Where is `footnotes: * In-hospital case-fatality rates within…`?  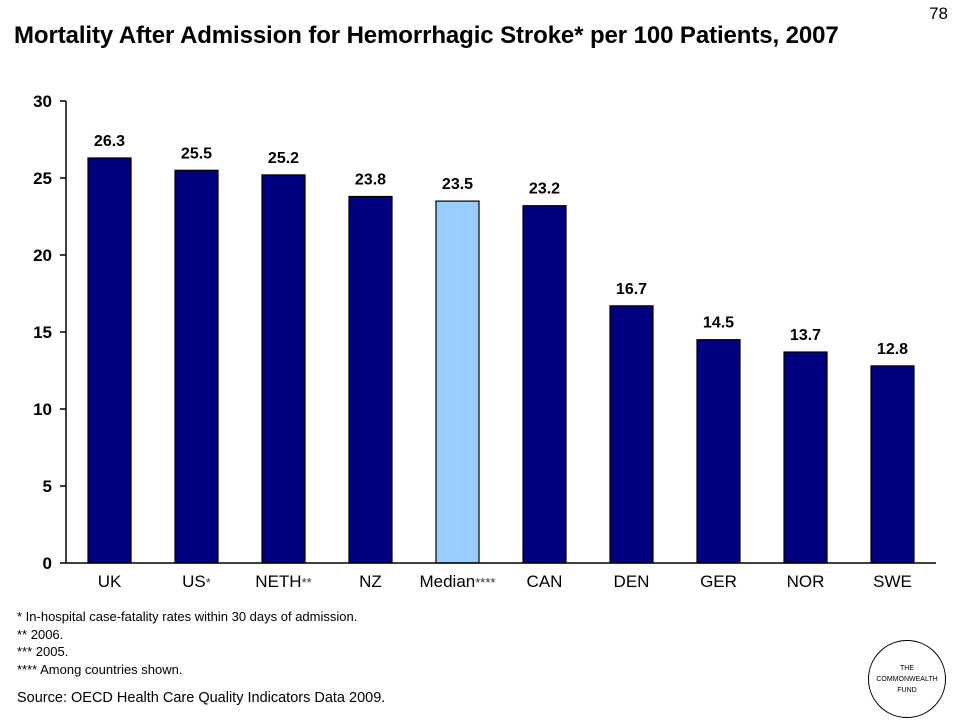
footnotes: * In-hospital case-fatality rates within… is located at coordinates (187, 643).